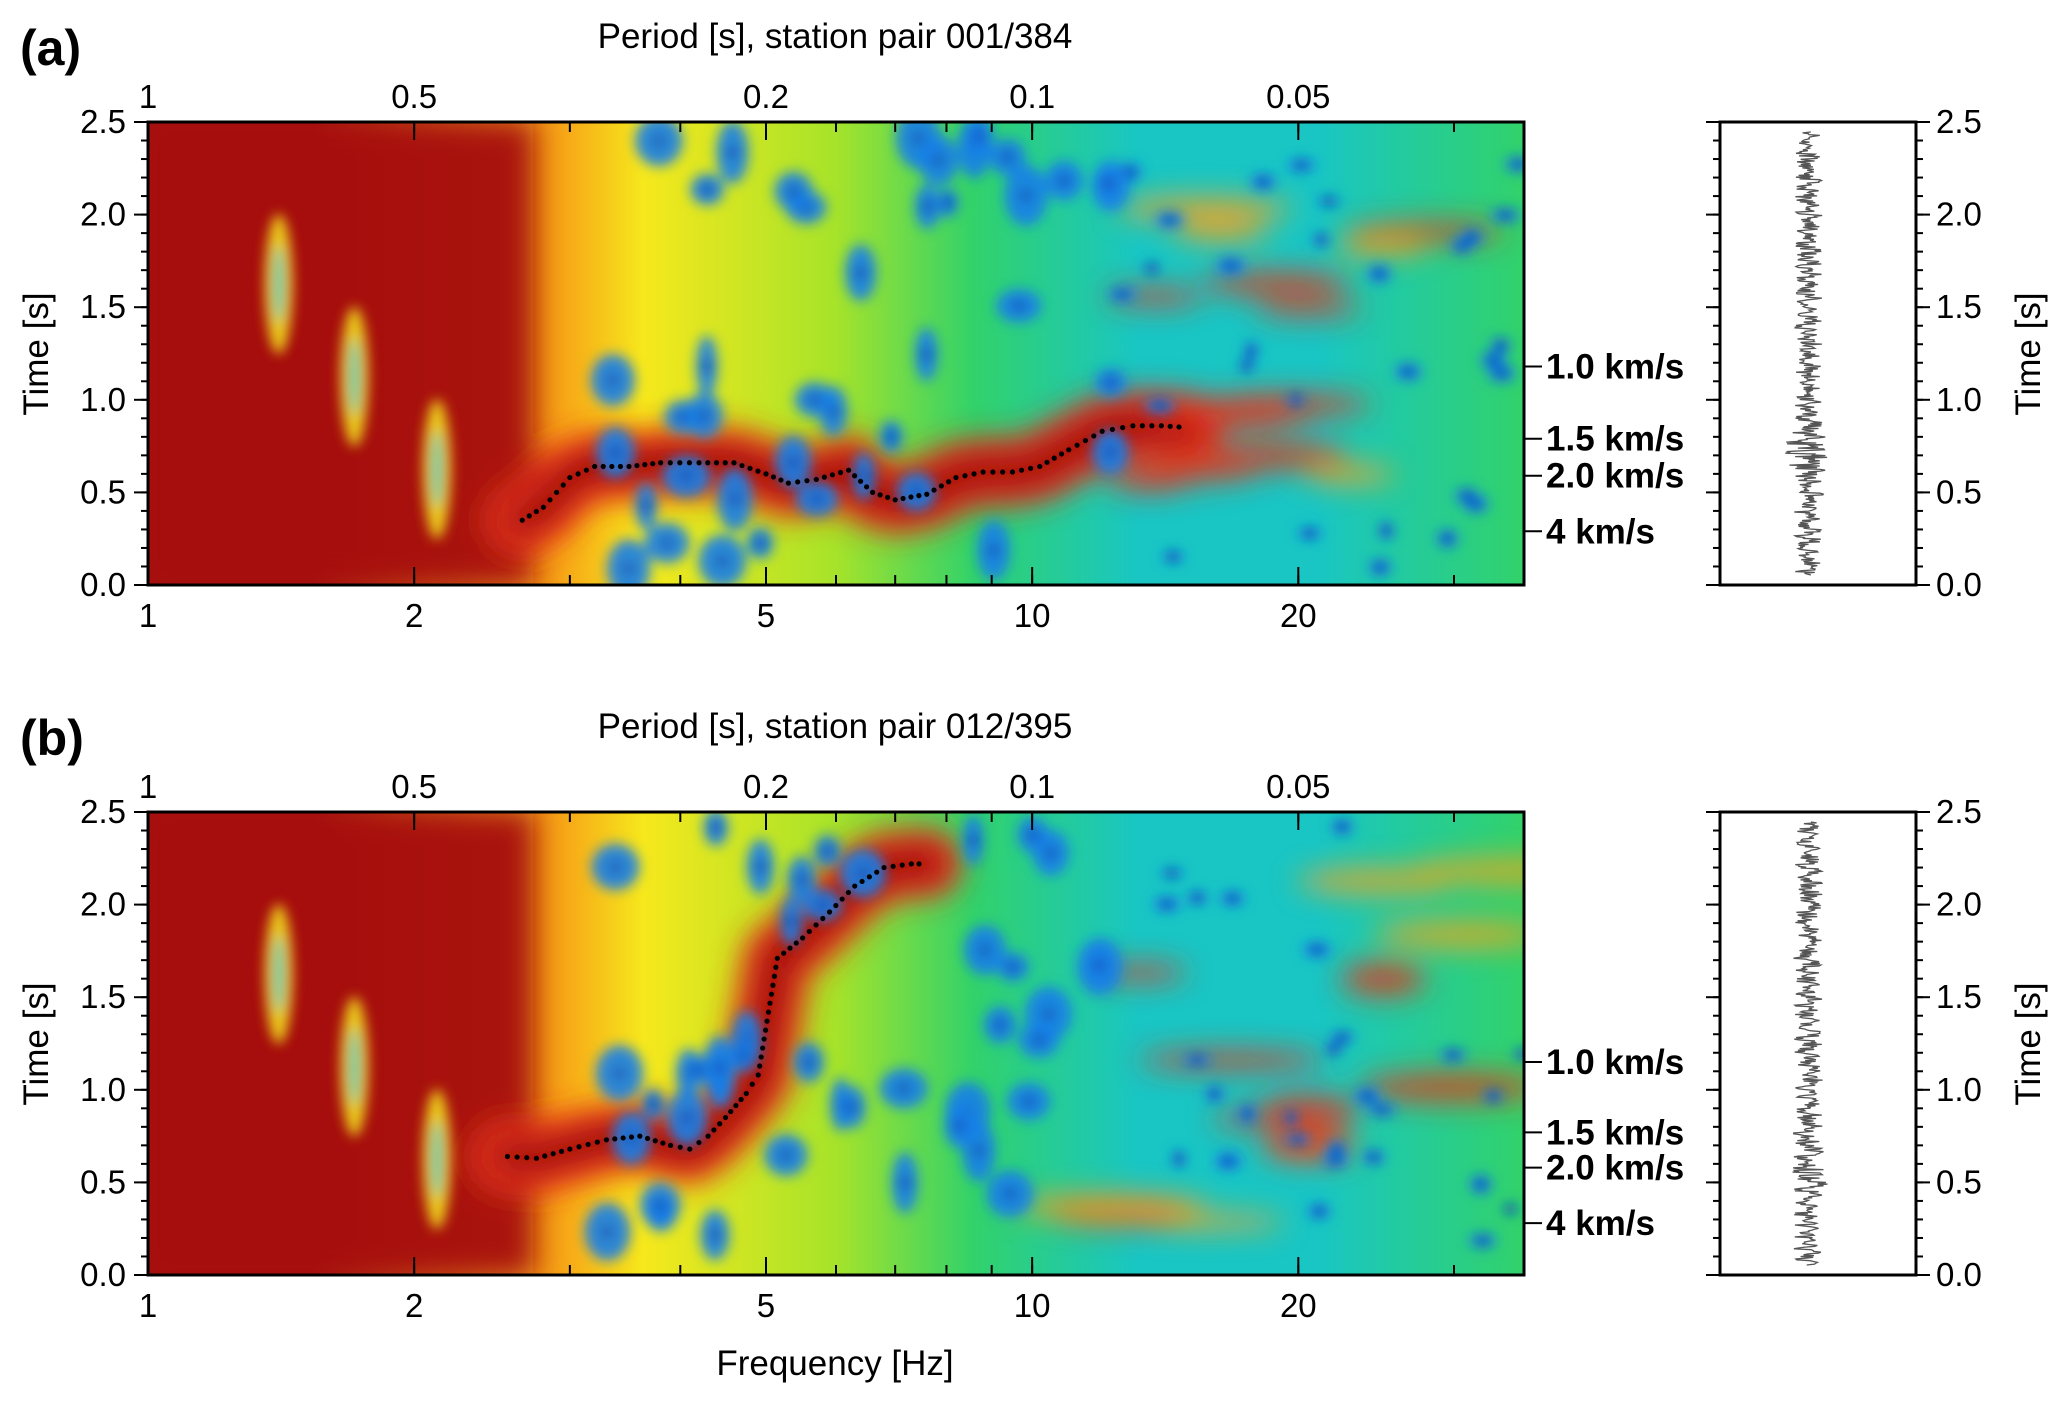 The height and width of the screenshot is (1401, 2067). Describe the element at coordinates (103, 214) in the screenshot. I see `y-tick-label: 2.0` at that location.